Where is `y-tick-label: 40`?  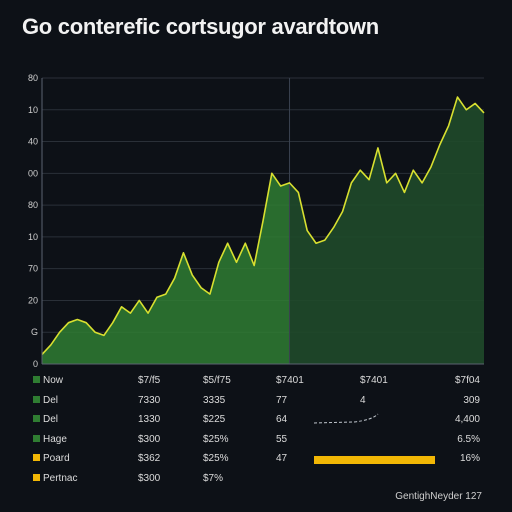
y-tick-label: 40 is located at coordinates (33, 142).